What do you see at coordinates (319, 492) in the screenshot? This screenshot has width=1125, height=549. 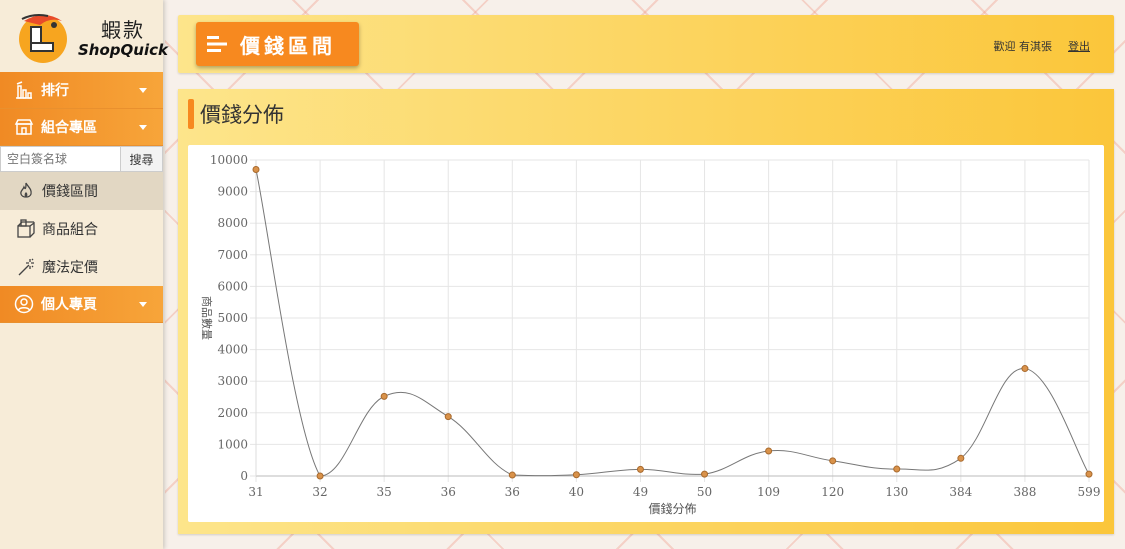 I see `x-tick-label: 32` at bounding box center [319, 492].